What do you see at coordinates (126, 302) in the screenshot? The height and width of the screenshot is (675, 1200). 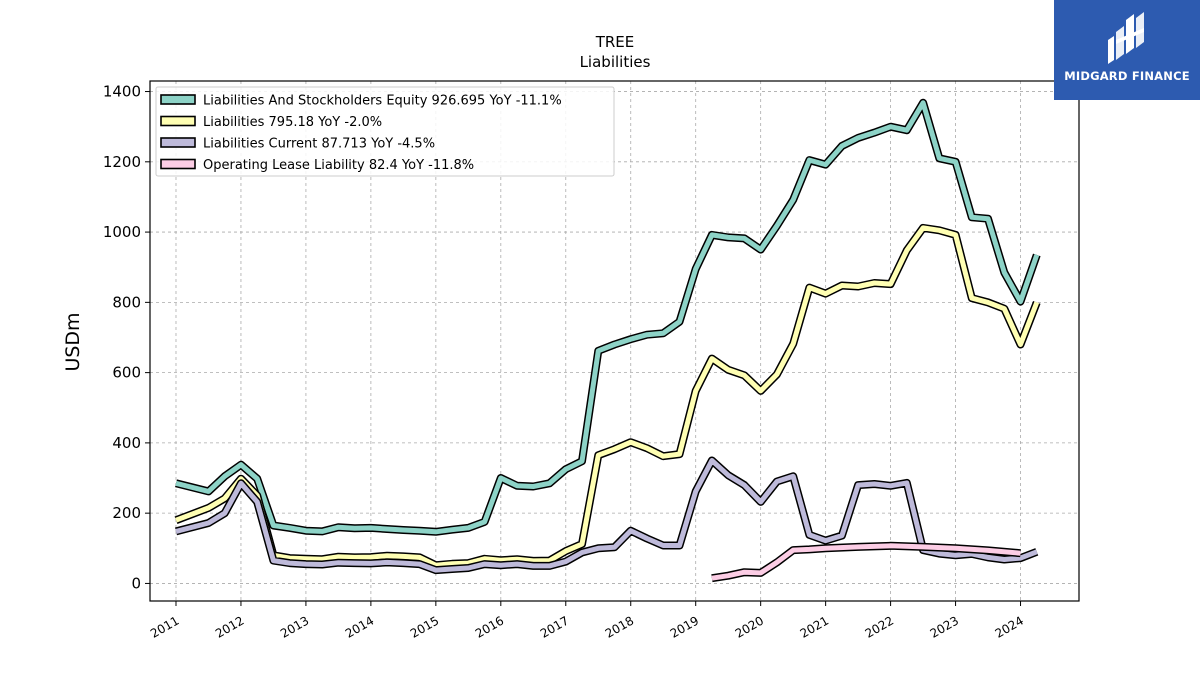 I see `y-tick-label: 800` at bounding box center [126, 302].